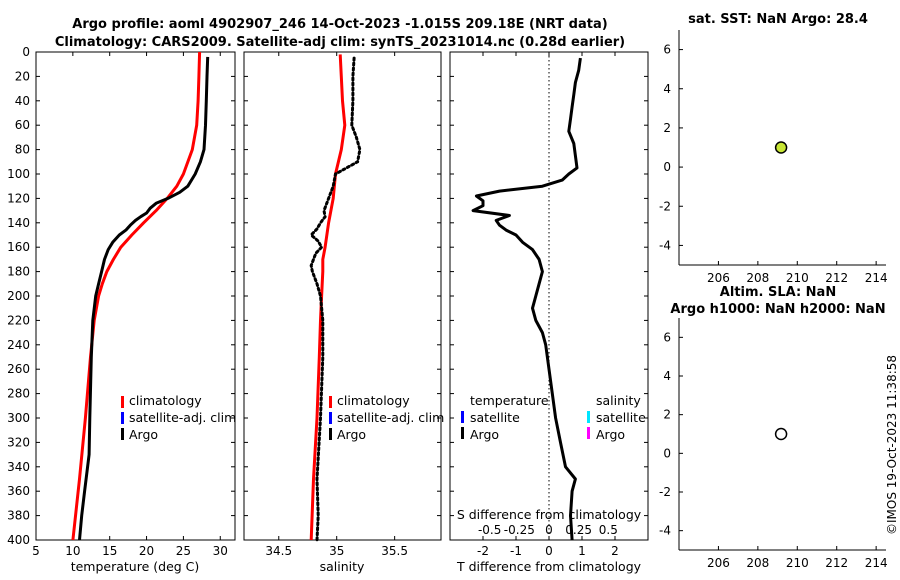  What do you see at coordinates (608, 530) in the screenshot?
I see `s-difference-tick-label: 0.5` at bounding box center [608, 530].